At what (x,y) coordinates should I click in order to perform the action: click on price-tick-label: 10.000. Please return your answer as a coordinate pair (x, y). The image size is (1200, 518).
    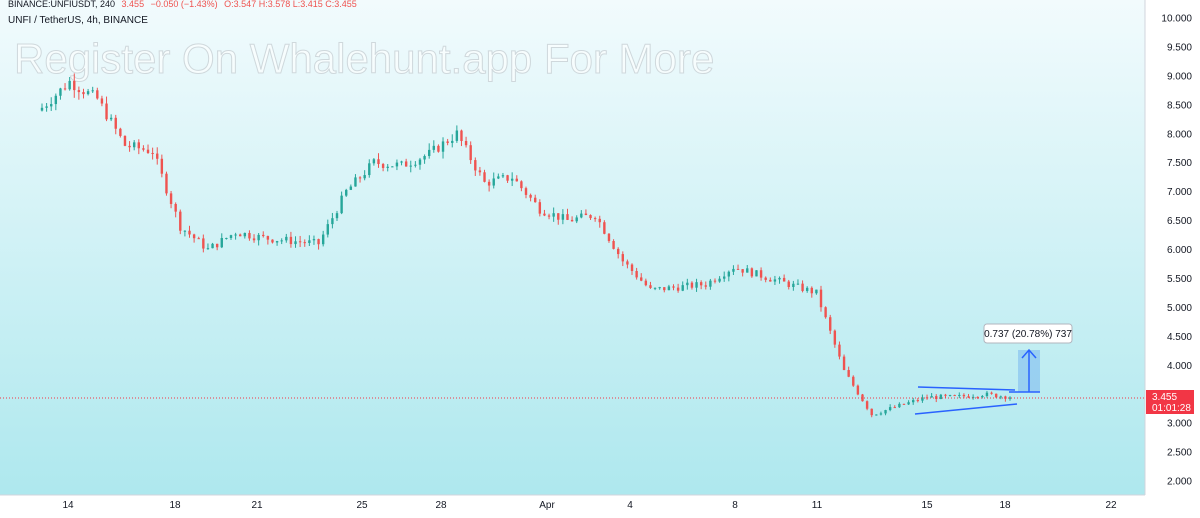
    Looking at the image, I should click on (1176, 19).